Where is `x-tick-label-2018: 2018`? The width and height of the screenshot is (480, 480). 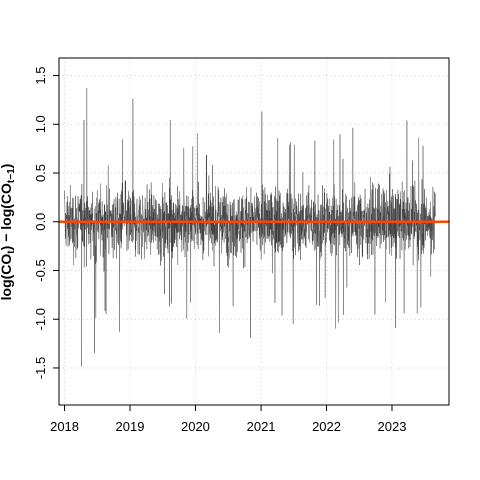 x-tick-label-2018: 2018 is located at coordinates (64, 426).